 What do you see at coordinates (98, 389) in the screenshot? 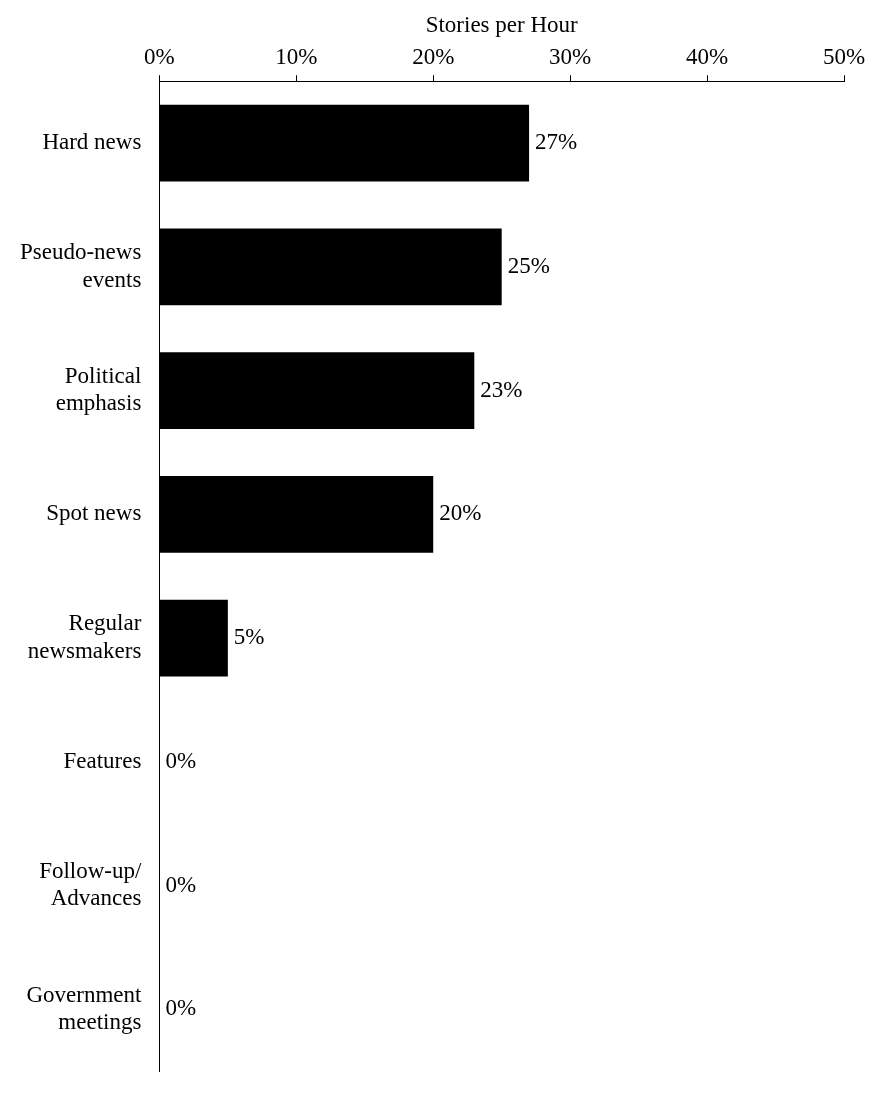
I see `y-tick-label: Political emphasis` at bounding box center [98, 389].